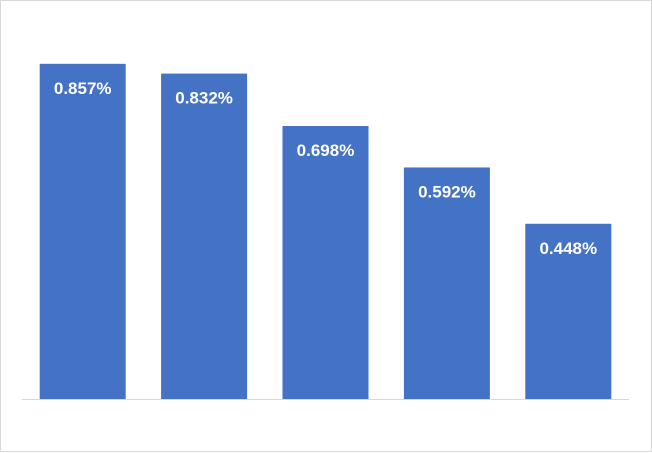  I want to click on data-label-2: 0.832%, so click(204, 98).